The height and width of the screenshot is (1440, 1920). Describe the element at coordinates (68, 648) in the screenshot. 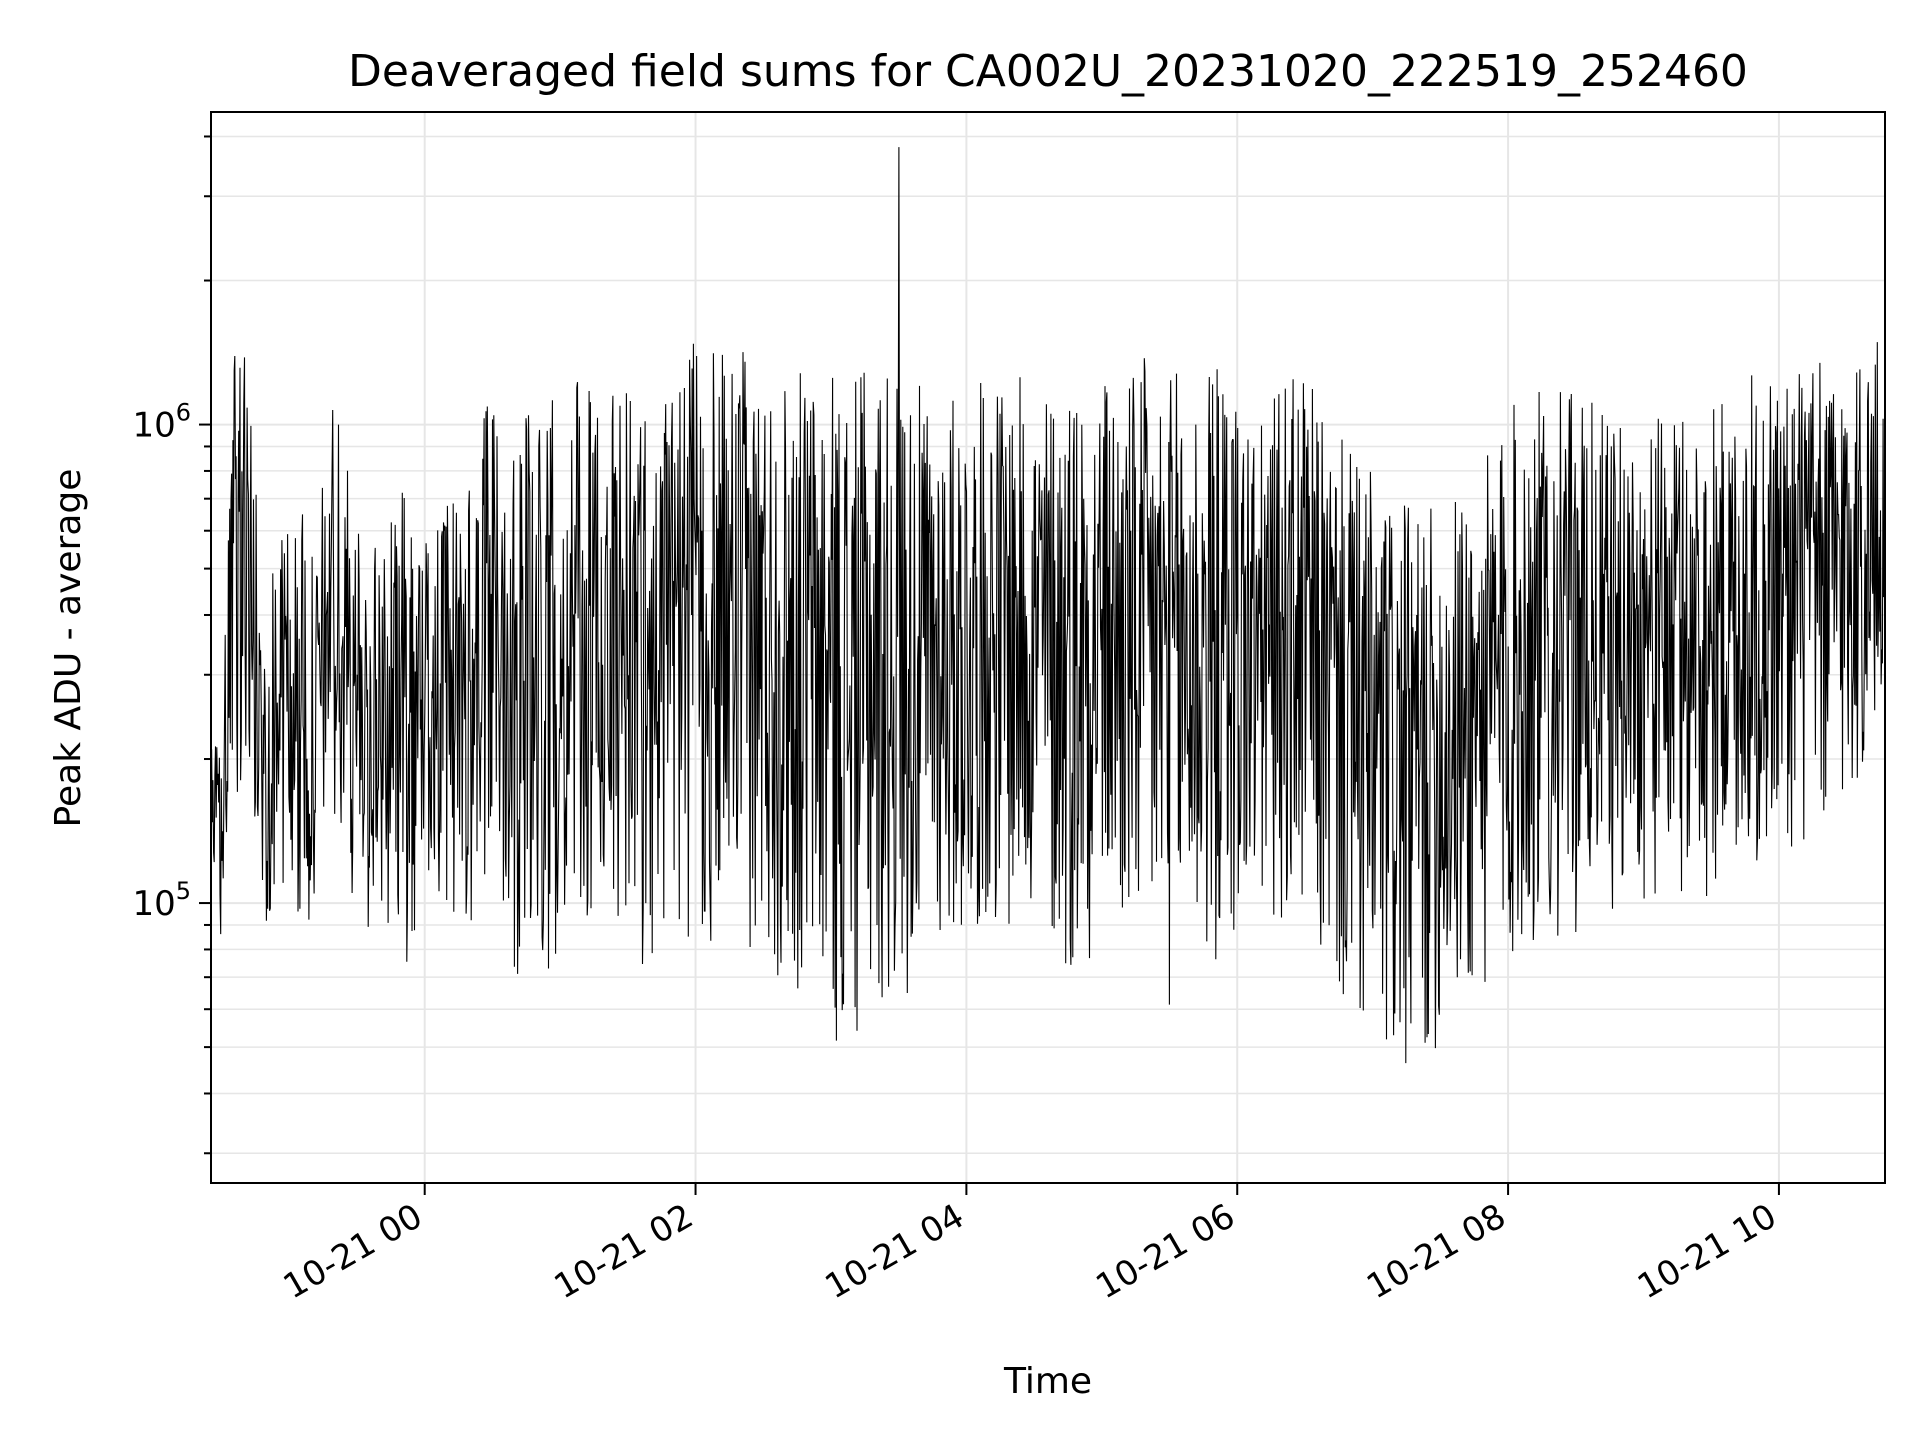

I see `y-axis-label: Peak ADU - average` at that location.